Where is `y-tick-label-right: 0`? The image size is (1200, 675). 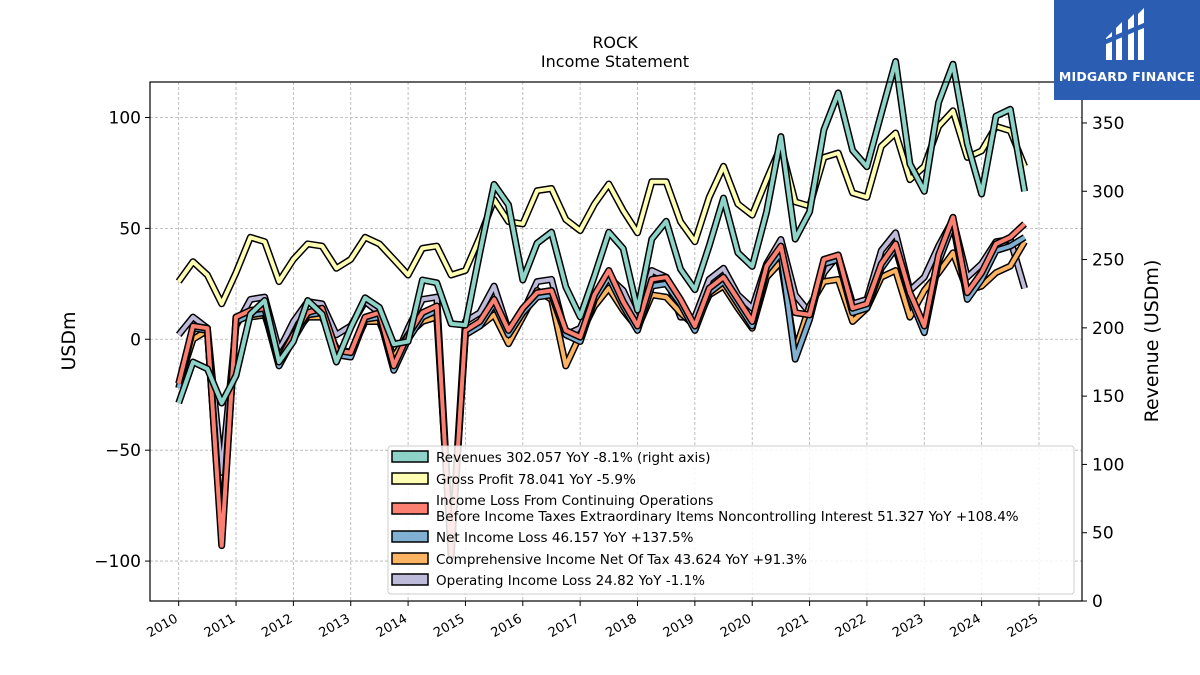 y-tick-label-right: 0 is located at coordinates (1097, 602).